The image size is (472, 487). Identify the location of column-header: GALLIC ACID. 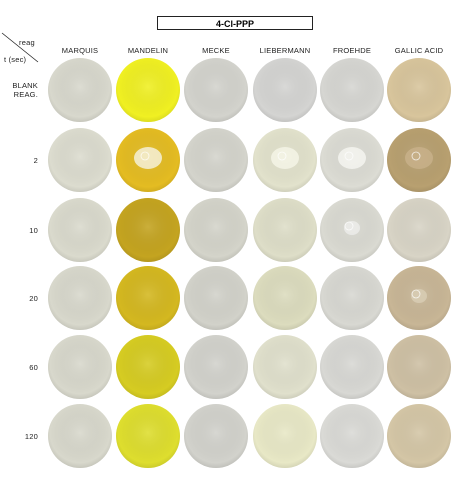
(419, 50).